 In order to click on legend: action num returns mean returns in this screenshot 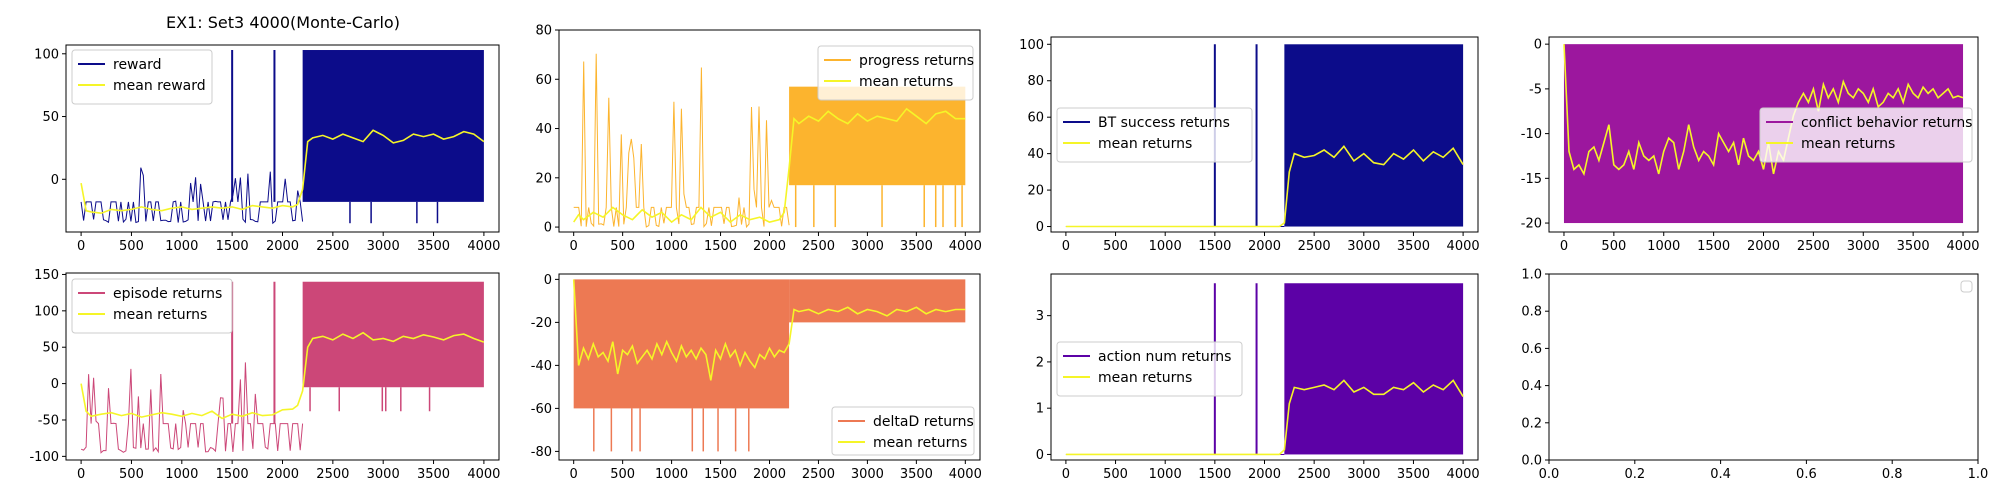, I will do `click(1149, 369)`.